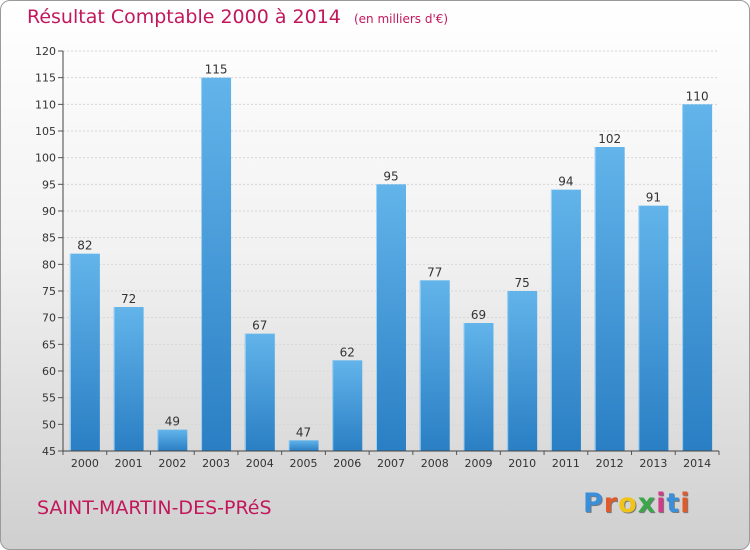 The width and height of the screenshot is (750, 550). What do you see at coordinates (49, 291) in the screenshot?
I see `y-tick-label: 75` at bounding box center [49, 291].